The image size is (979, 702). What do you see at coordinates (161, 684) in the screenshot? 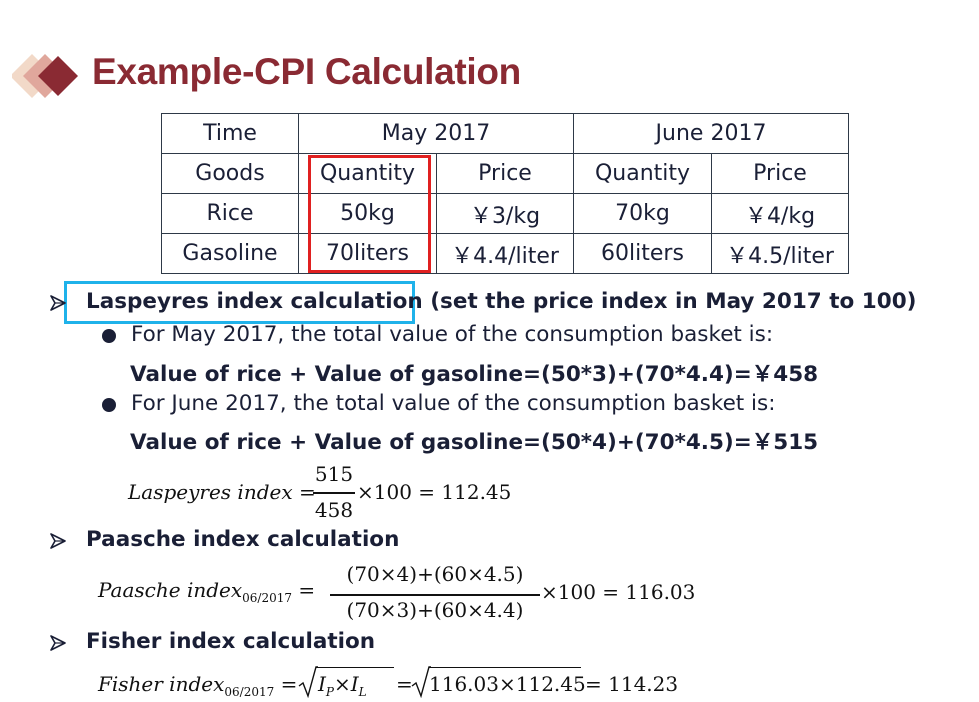
I see `fisher-formula-label: Fisher index` at bounding box center [161, 684].